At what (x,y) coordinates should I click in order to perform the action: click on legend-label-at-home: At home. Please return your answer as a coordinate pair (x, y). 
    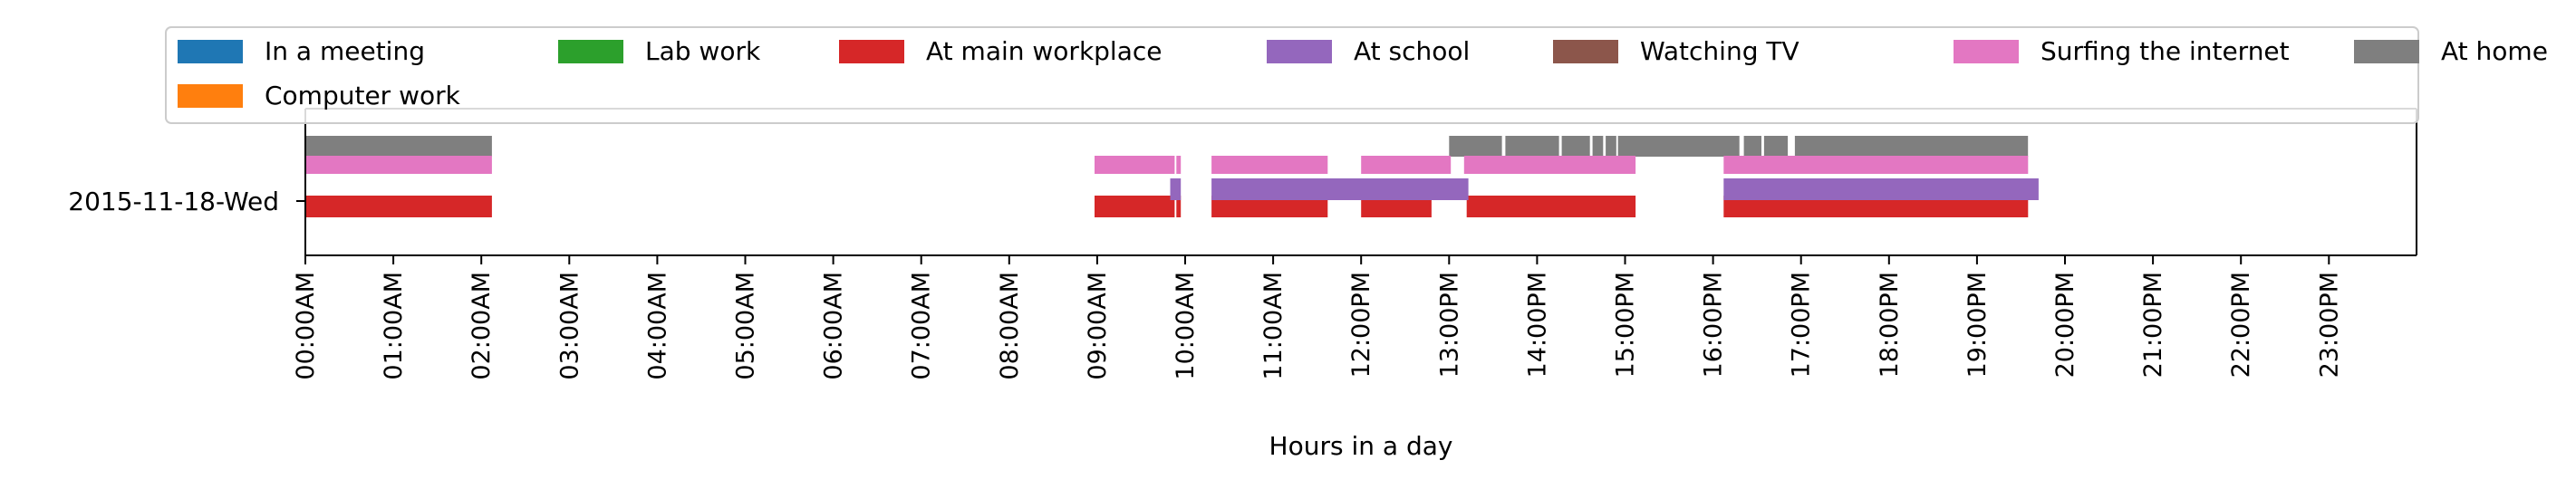
    Looking at the image, I should click on (2494, 51).